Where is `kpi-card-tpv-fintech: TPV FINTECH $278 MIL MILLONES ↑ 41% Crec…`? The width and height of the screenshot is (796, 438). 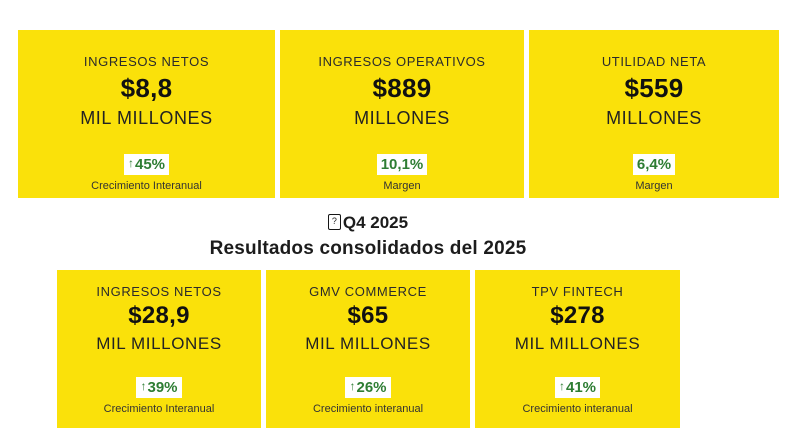
kpi-card-tpv-fintech: TPV FINTECH $278 MIL MILLONES ↑ 41% Crec… is located at coordinates (577, 349).